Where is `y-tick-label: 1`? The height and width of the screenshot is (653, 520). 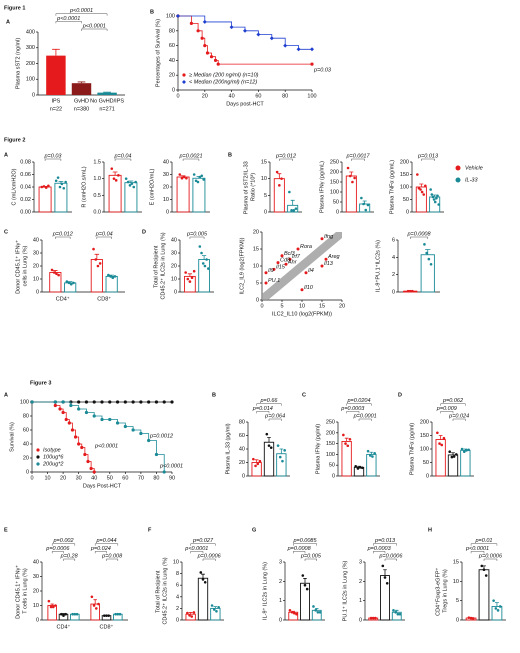 y-tick-label: 1 is located at coordinates (280, 601).